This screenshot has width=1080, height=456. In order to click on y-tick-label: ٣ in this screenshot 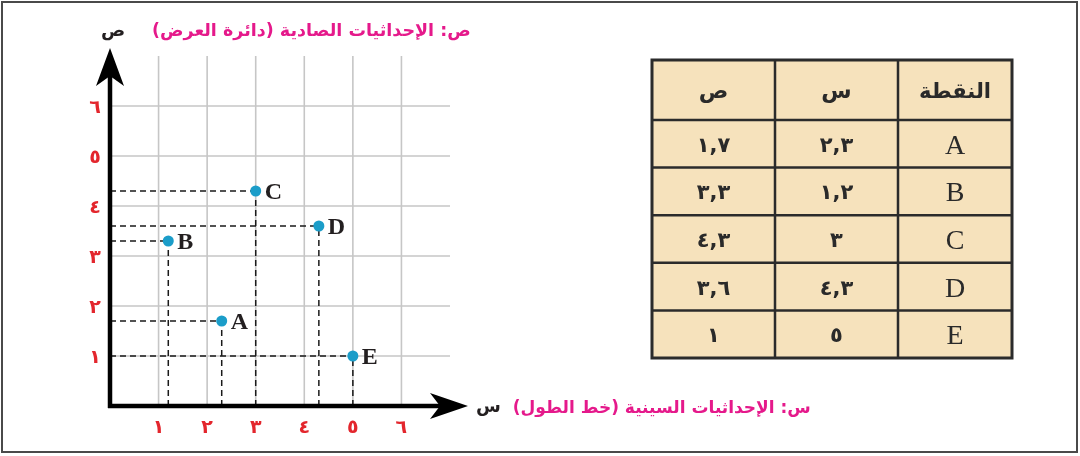, I will do `click(95, 256)`.